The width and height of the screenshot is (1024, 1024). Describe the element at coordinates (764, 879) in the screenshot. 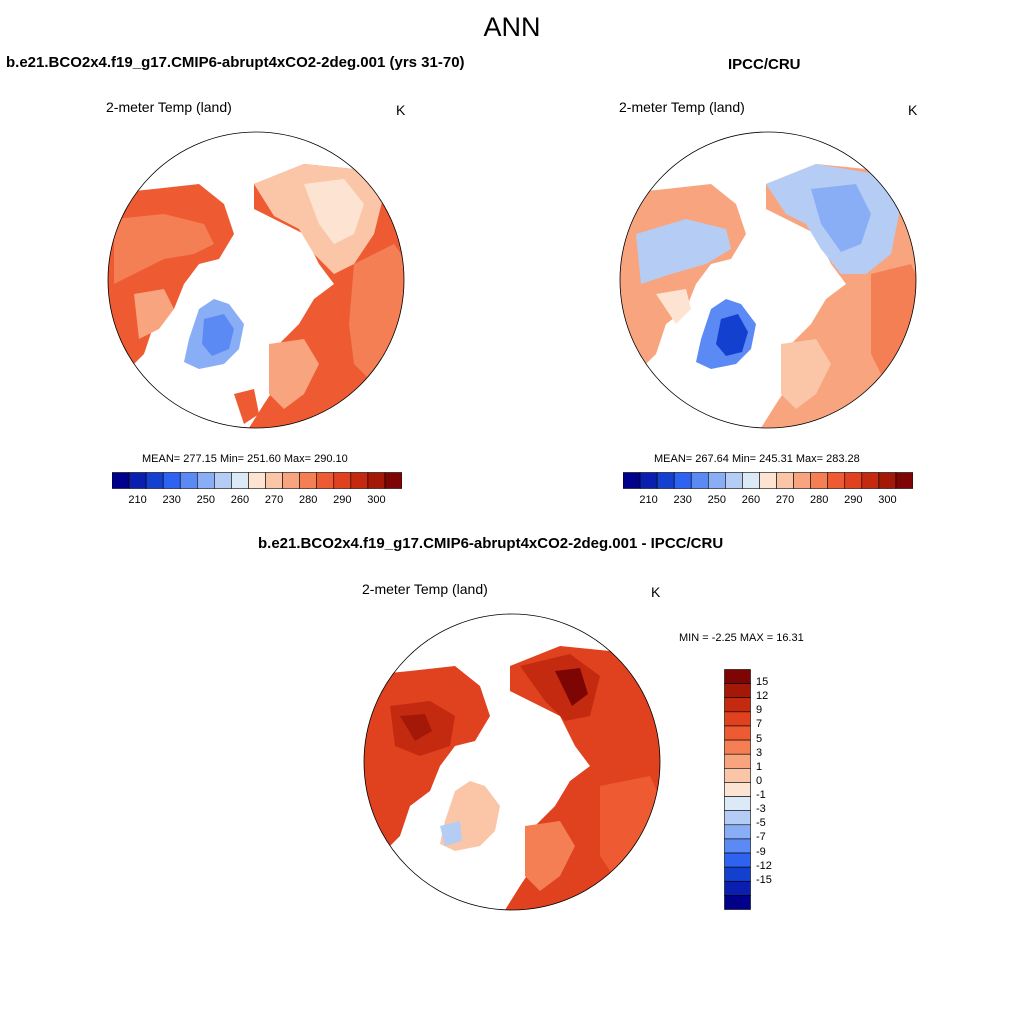

I see `colorbar-tick-label: -15` at that location.